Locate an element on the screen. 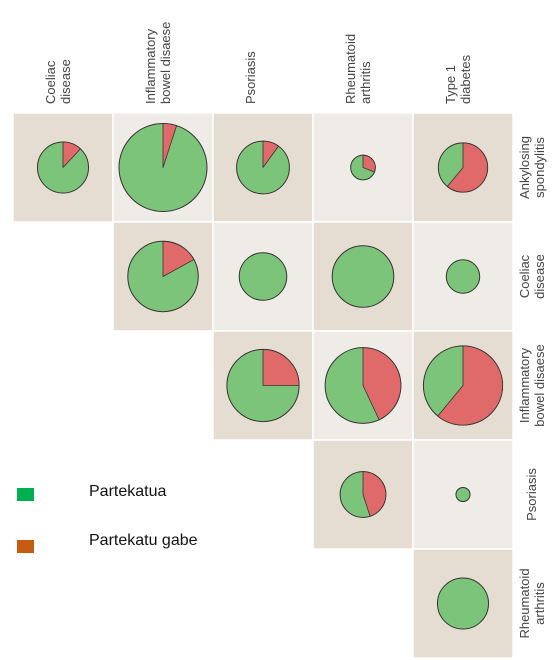 The image size is (559, 660). pie-r0-c0 is located at coordinates (63, 167).